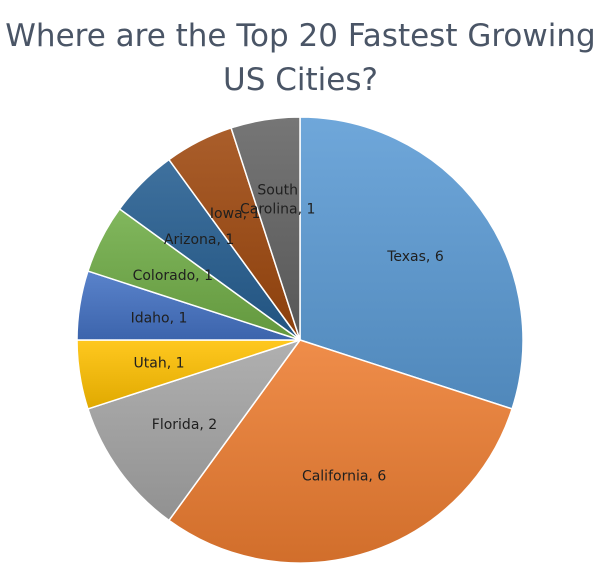  Describe the element at coordinates (173, 276) in the screenshot. I see `data-label-colorado: Colorado, 1` at that location.